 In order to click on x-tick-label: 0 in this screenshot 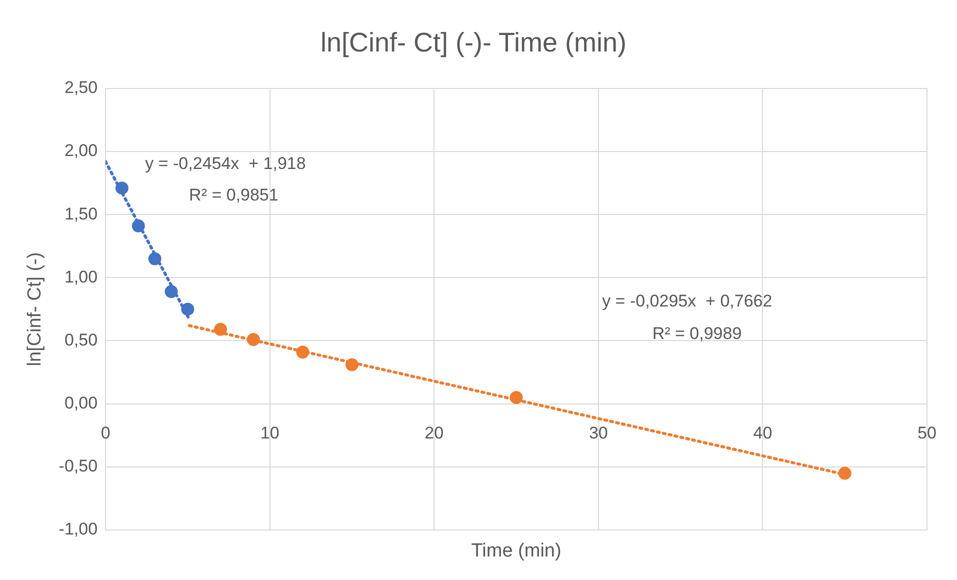, I will do `click(105, 433)`.